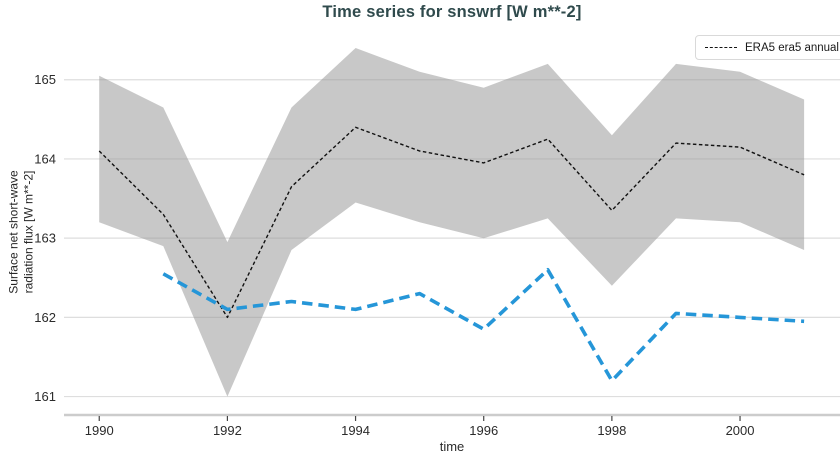 This screenshot has width=840, height=457. What do you see at coordinates (611, 430) in the screenshot?
I see `x-tick-label: 1998` at bounding box center [611, 430].